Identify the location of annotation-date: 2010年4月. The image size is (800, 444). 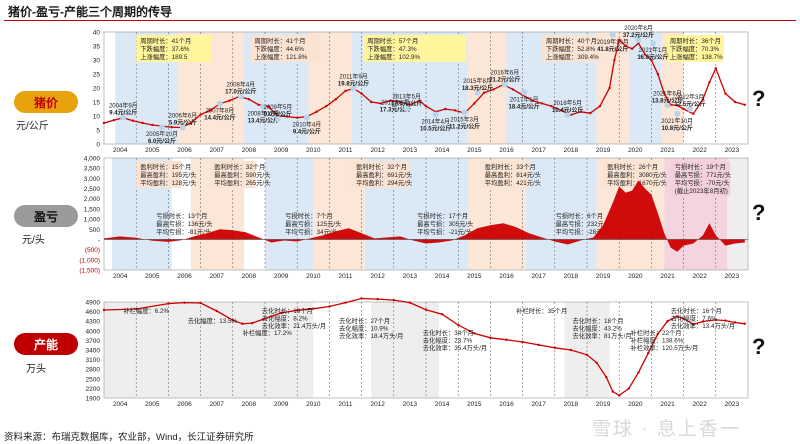
(307, 125).